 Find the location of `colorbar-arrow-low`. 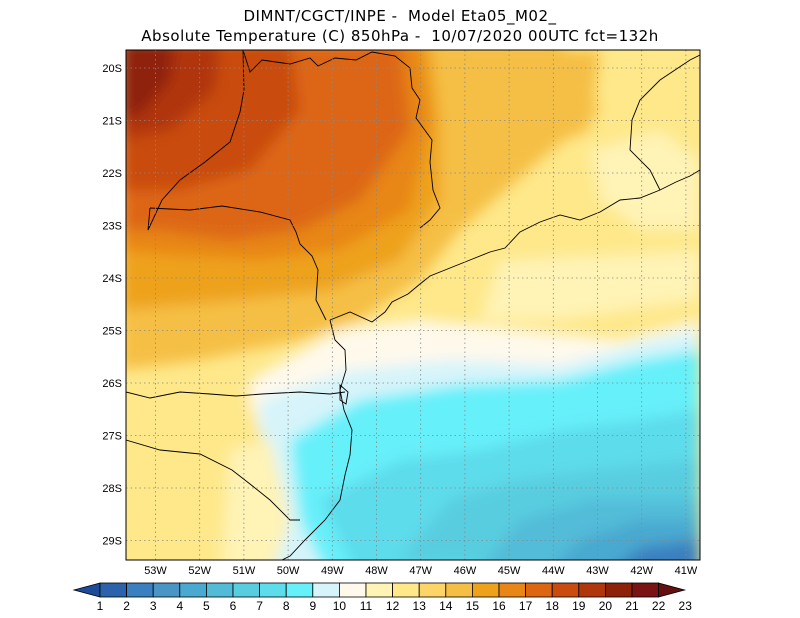

colorbar-arrow-low is located at coordinates (86, 590).